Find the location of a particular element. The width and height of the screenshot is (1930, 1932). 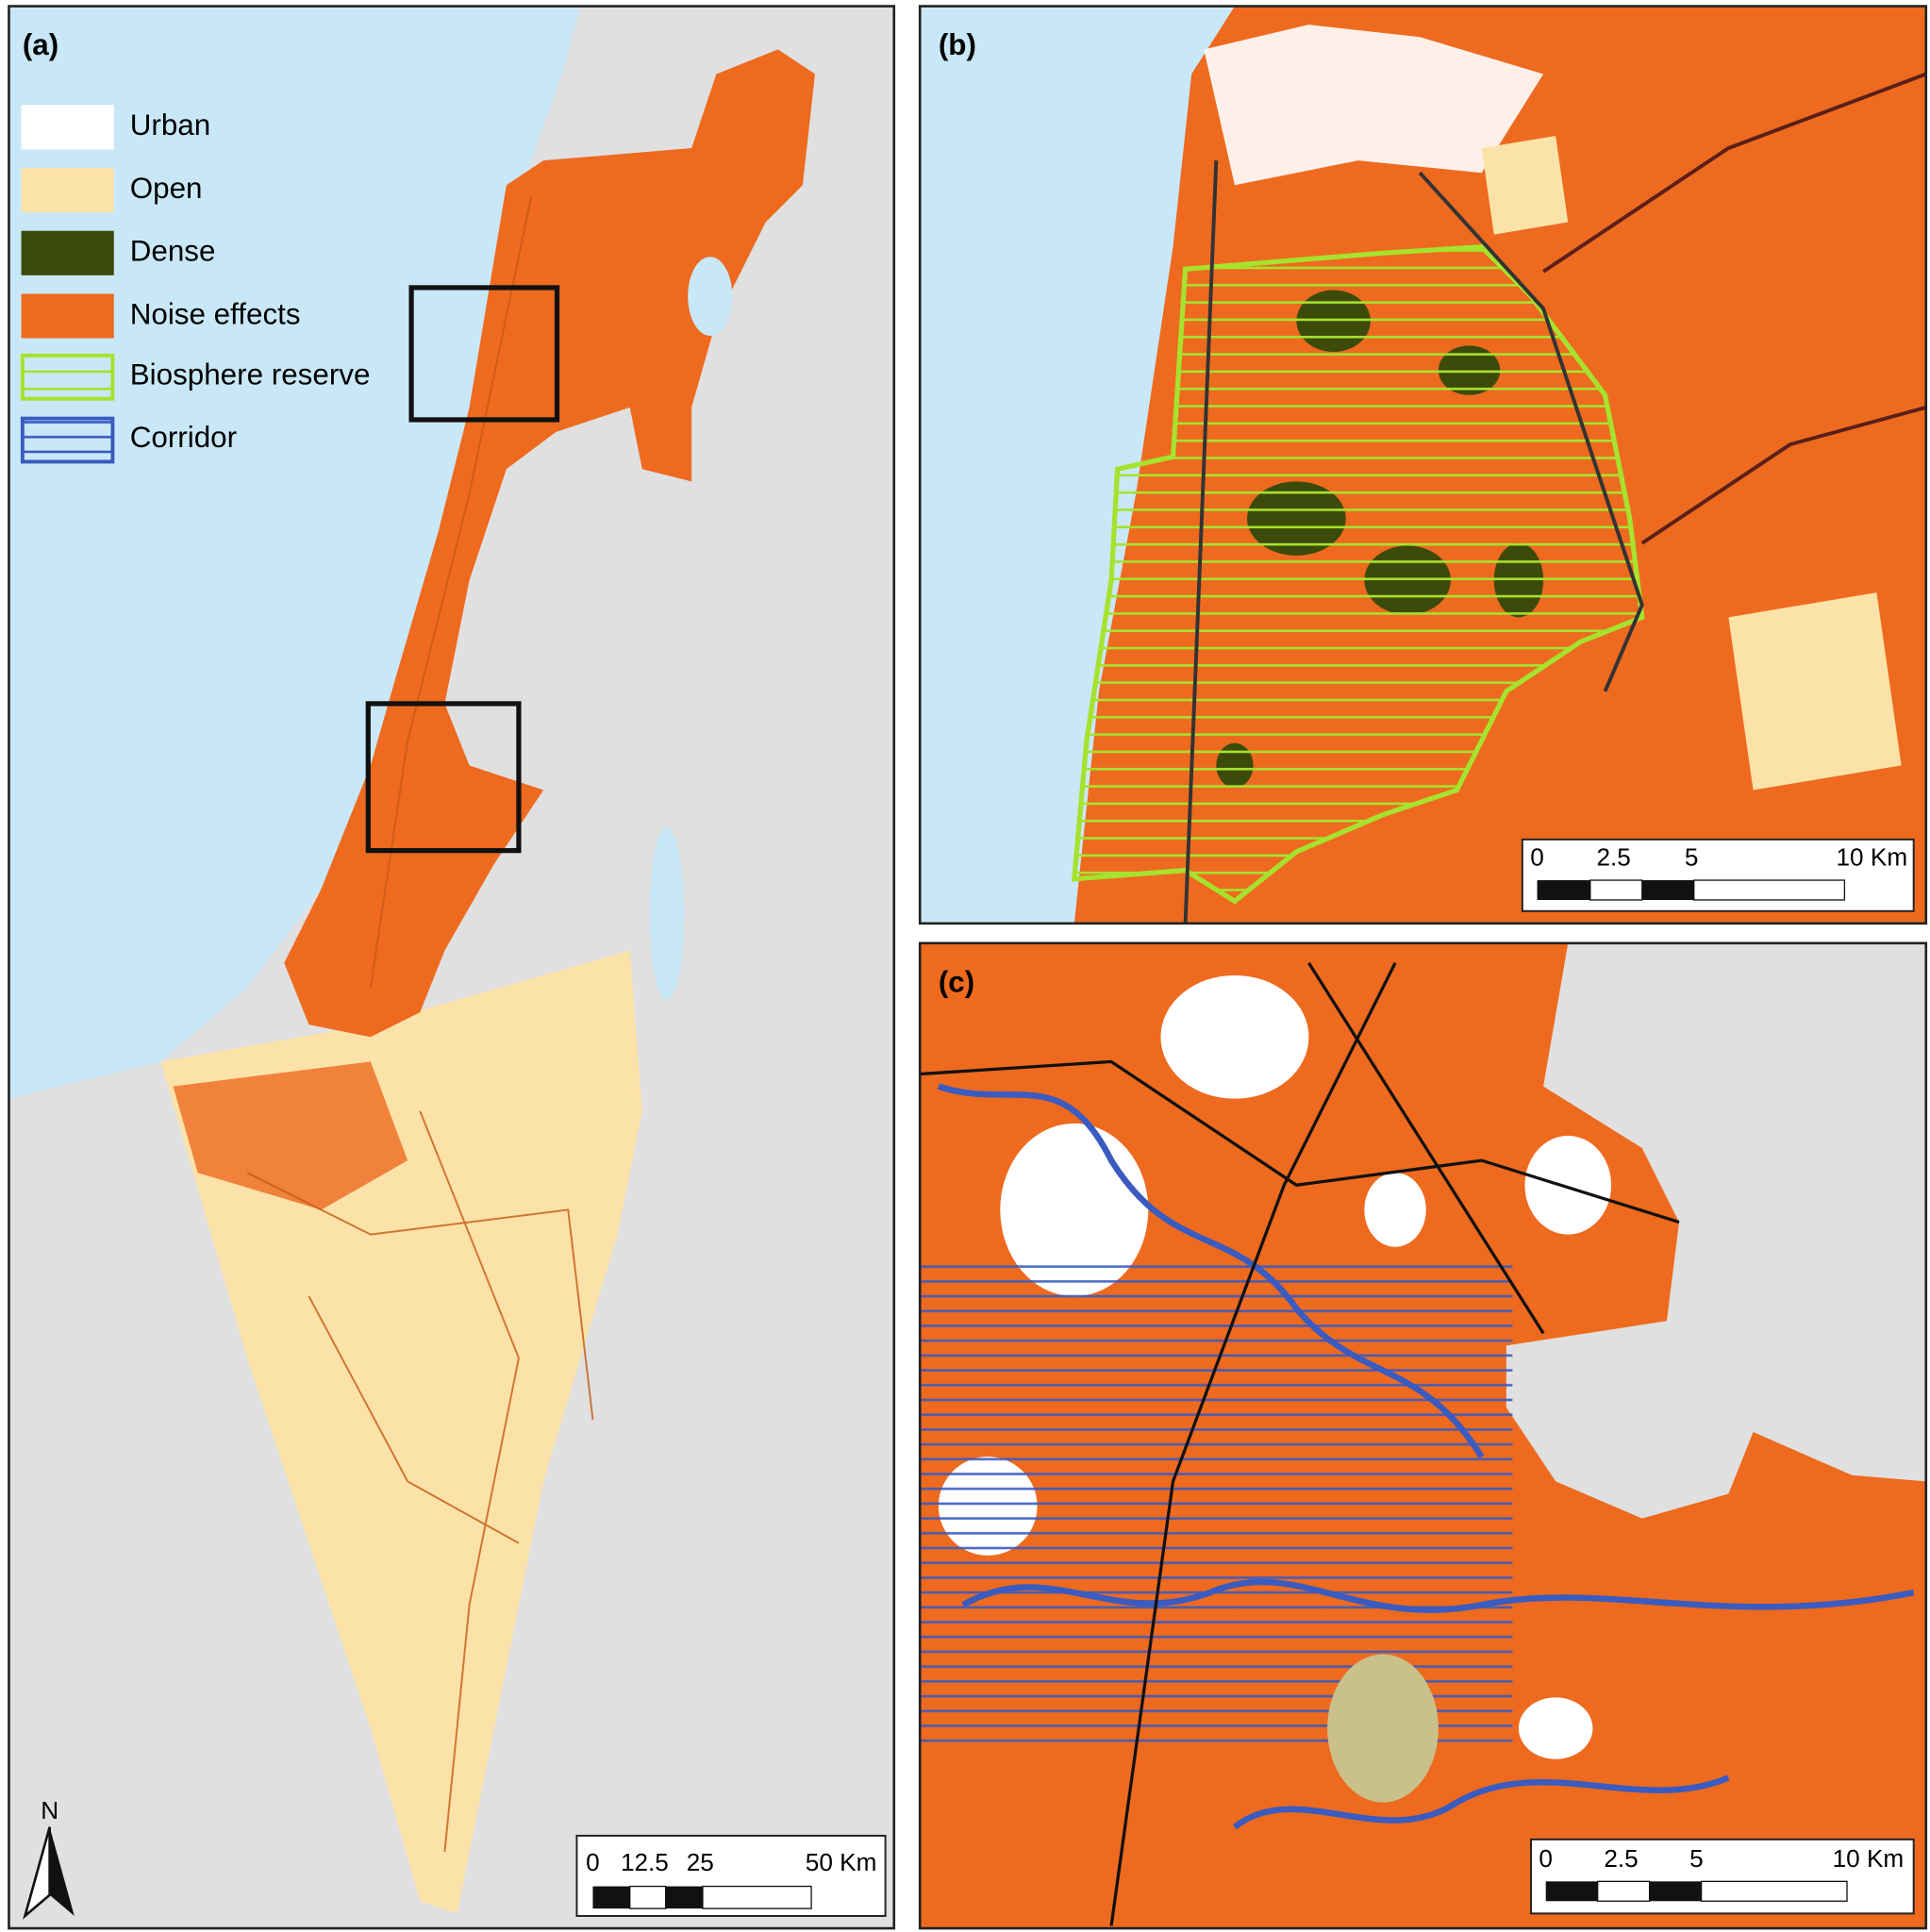

panel-label: (b) is located at coordinates (957, 44).